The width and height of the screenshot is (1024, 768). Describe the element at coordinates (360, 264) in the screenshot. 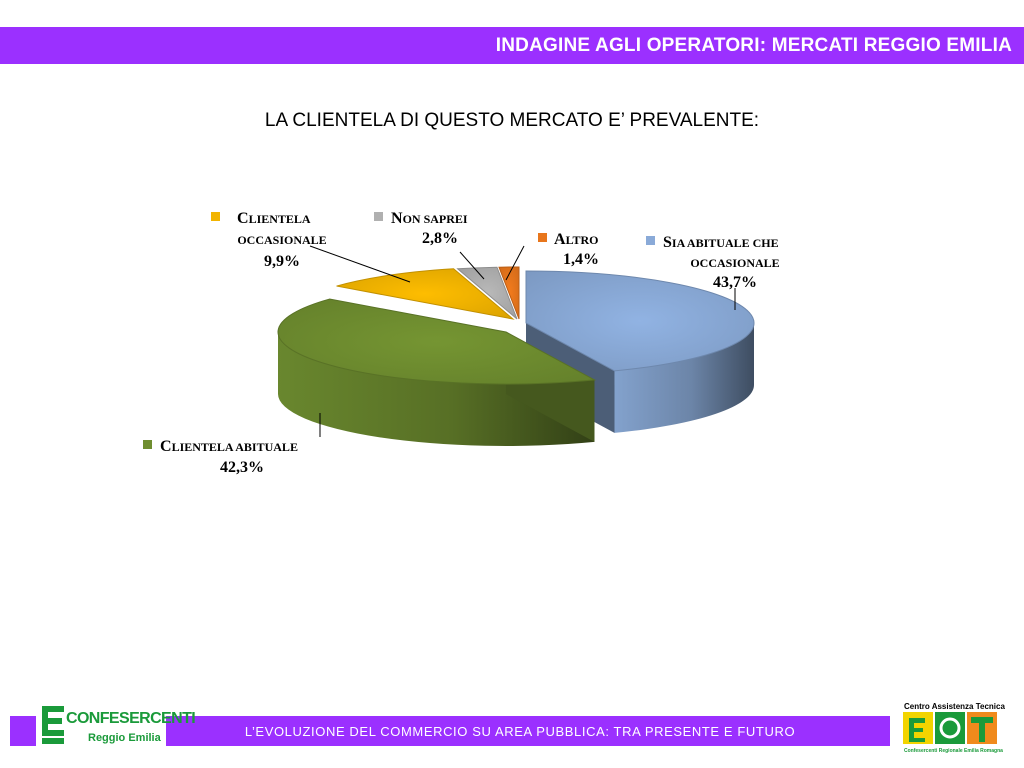

I see `leader-clientela-occasionale` at that location.